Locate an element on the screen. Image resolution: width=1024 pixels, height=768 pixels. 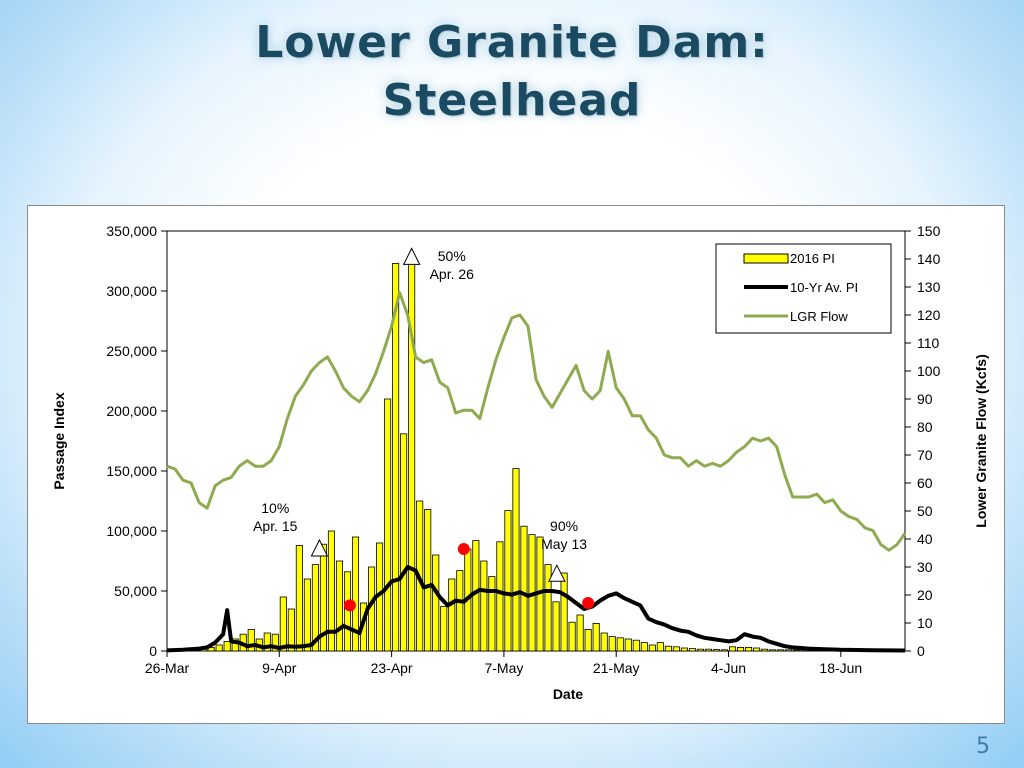
y-tick-label: 300,000 is located at coordinates (131, 291).